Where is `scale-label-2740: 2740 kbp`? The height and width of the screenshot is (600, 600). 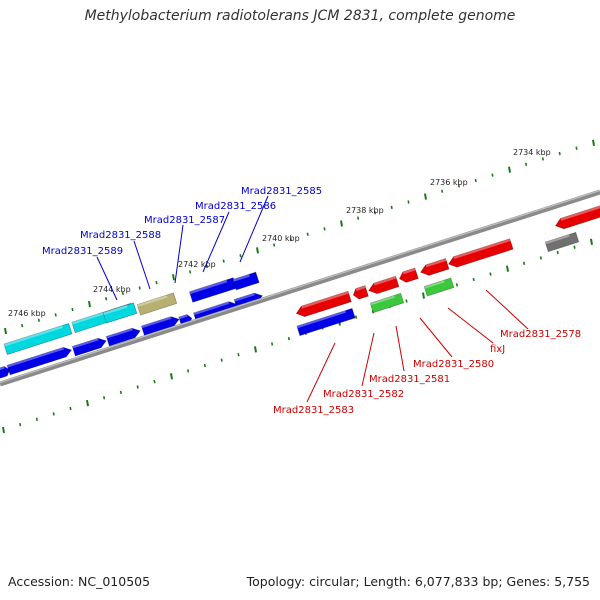
scale-label-2740: 2740 kbp is located at coordinates (281, 238).